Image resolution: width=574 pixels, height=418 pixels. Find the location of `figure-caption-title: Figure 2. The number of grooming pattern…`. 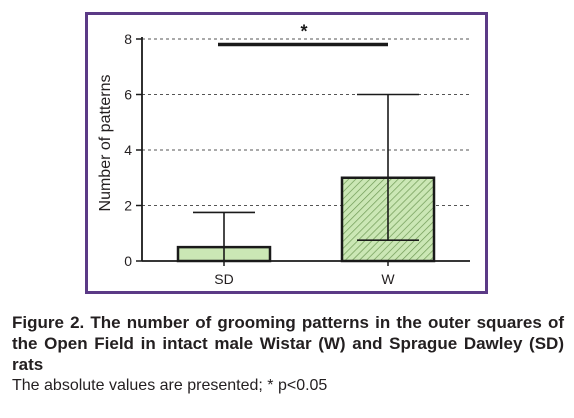

figure-caption-title: Figure 2. The number of grooming pattern… is located at coordinates (288, 343).